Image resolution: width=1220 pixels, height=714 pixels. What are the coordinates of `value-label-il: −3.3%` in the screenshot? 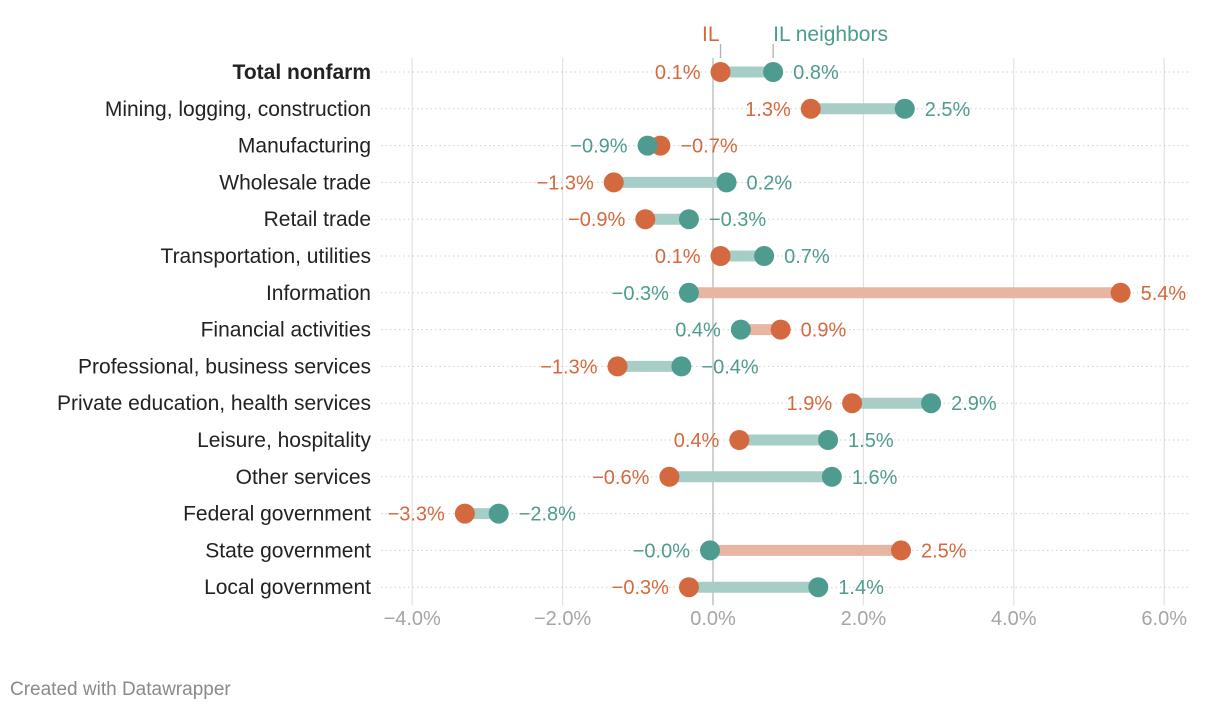 It's located at (416, 515).